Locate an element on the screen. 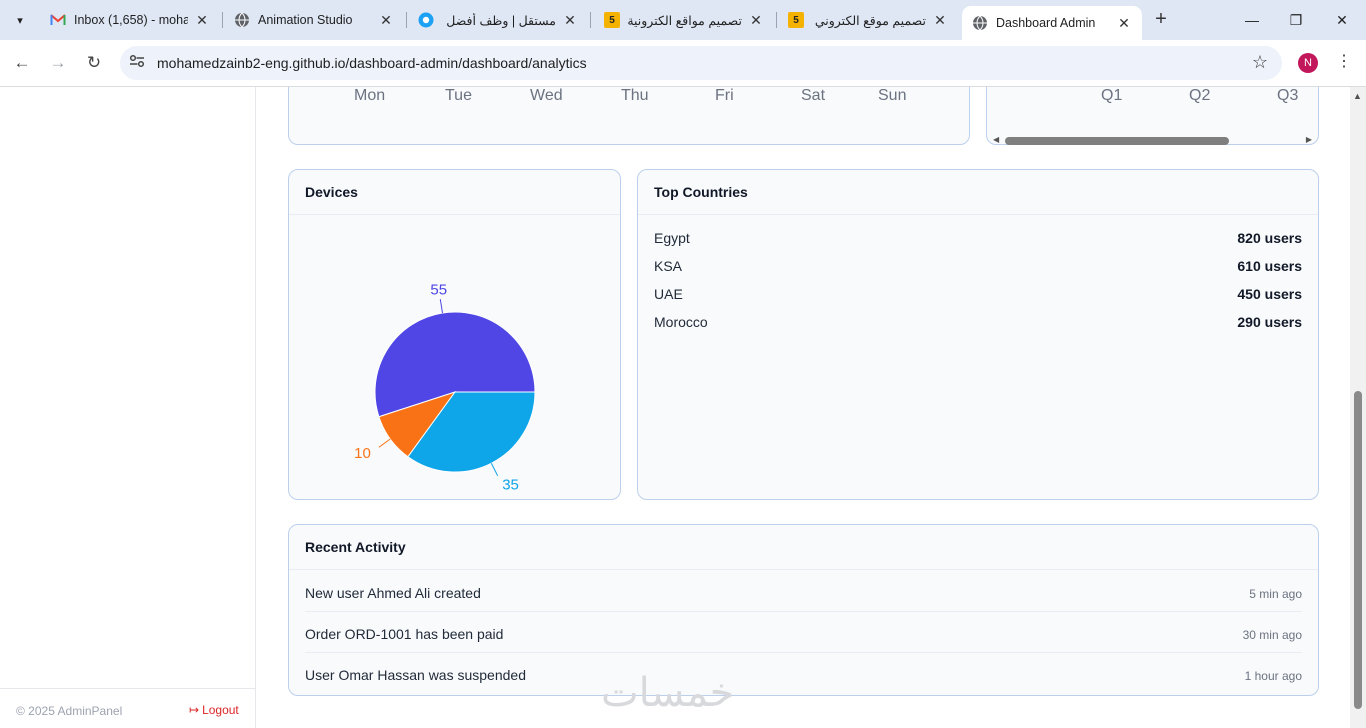 Image resolution: width=1366 pixels, height=728 pixels. x-axis-tick-label: Fri is located at coordinates (724, 95).